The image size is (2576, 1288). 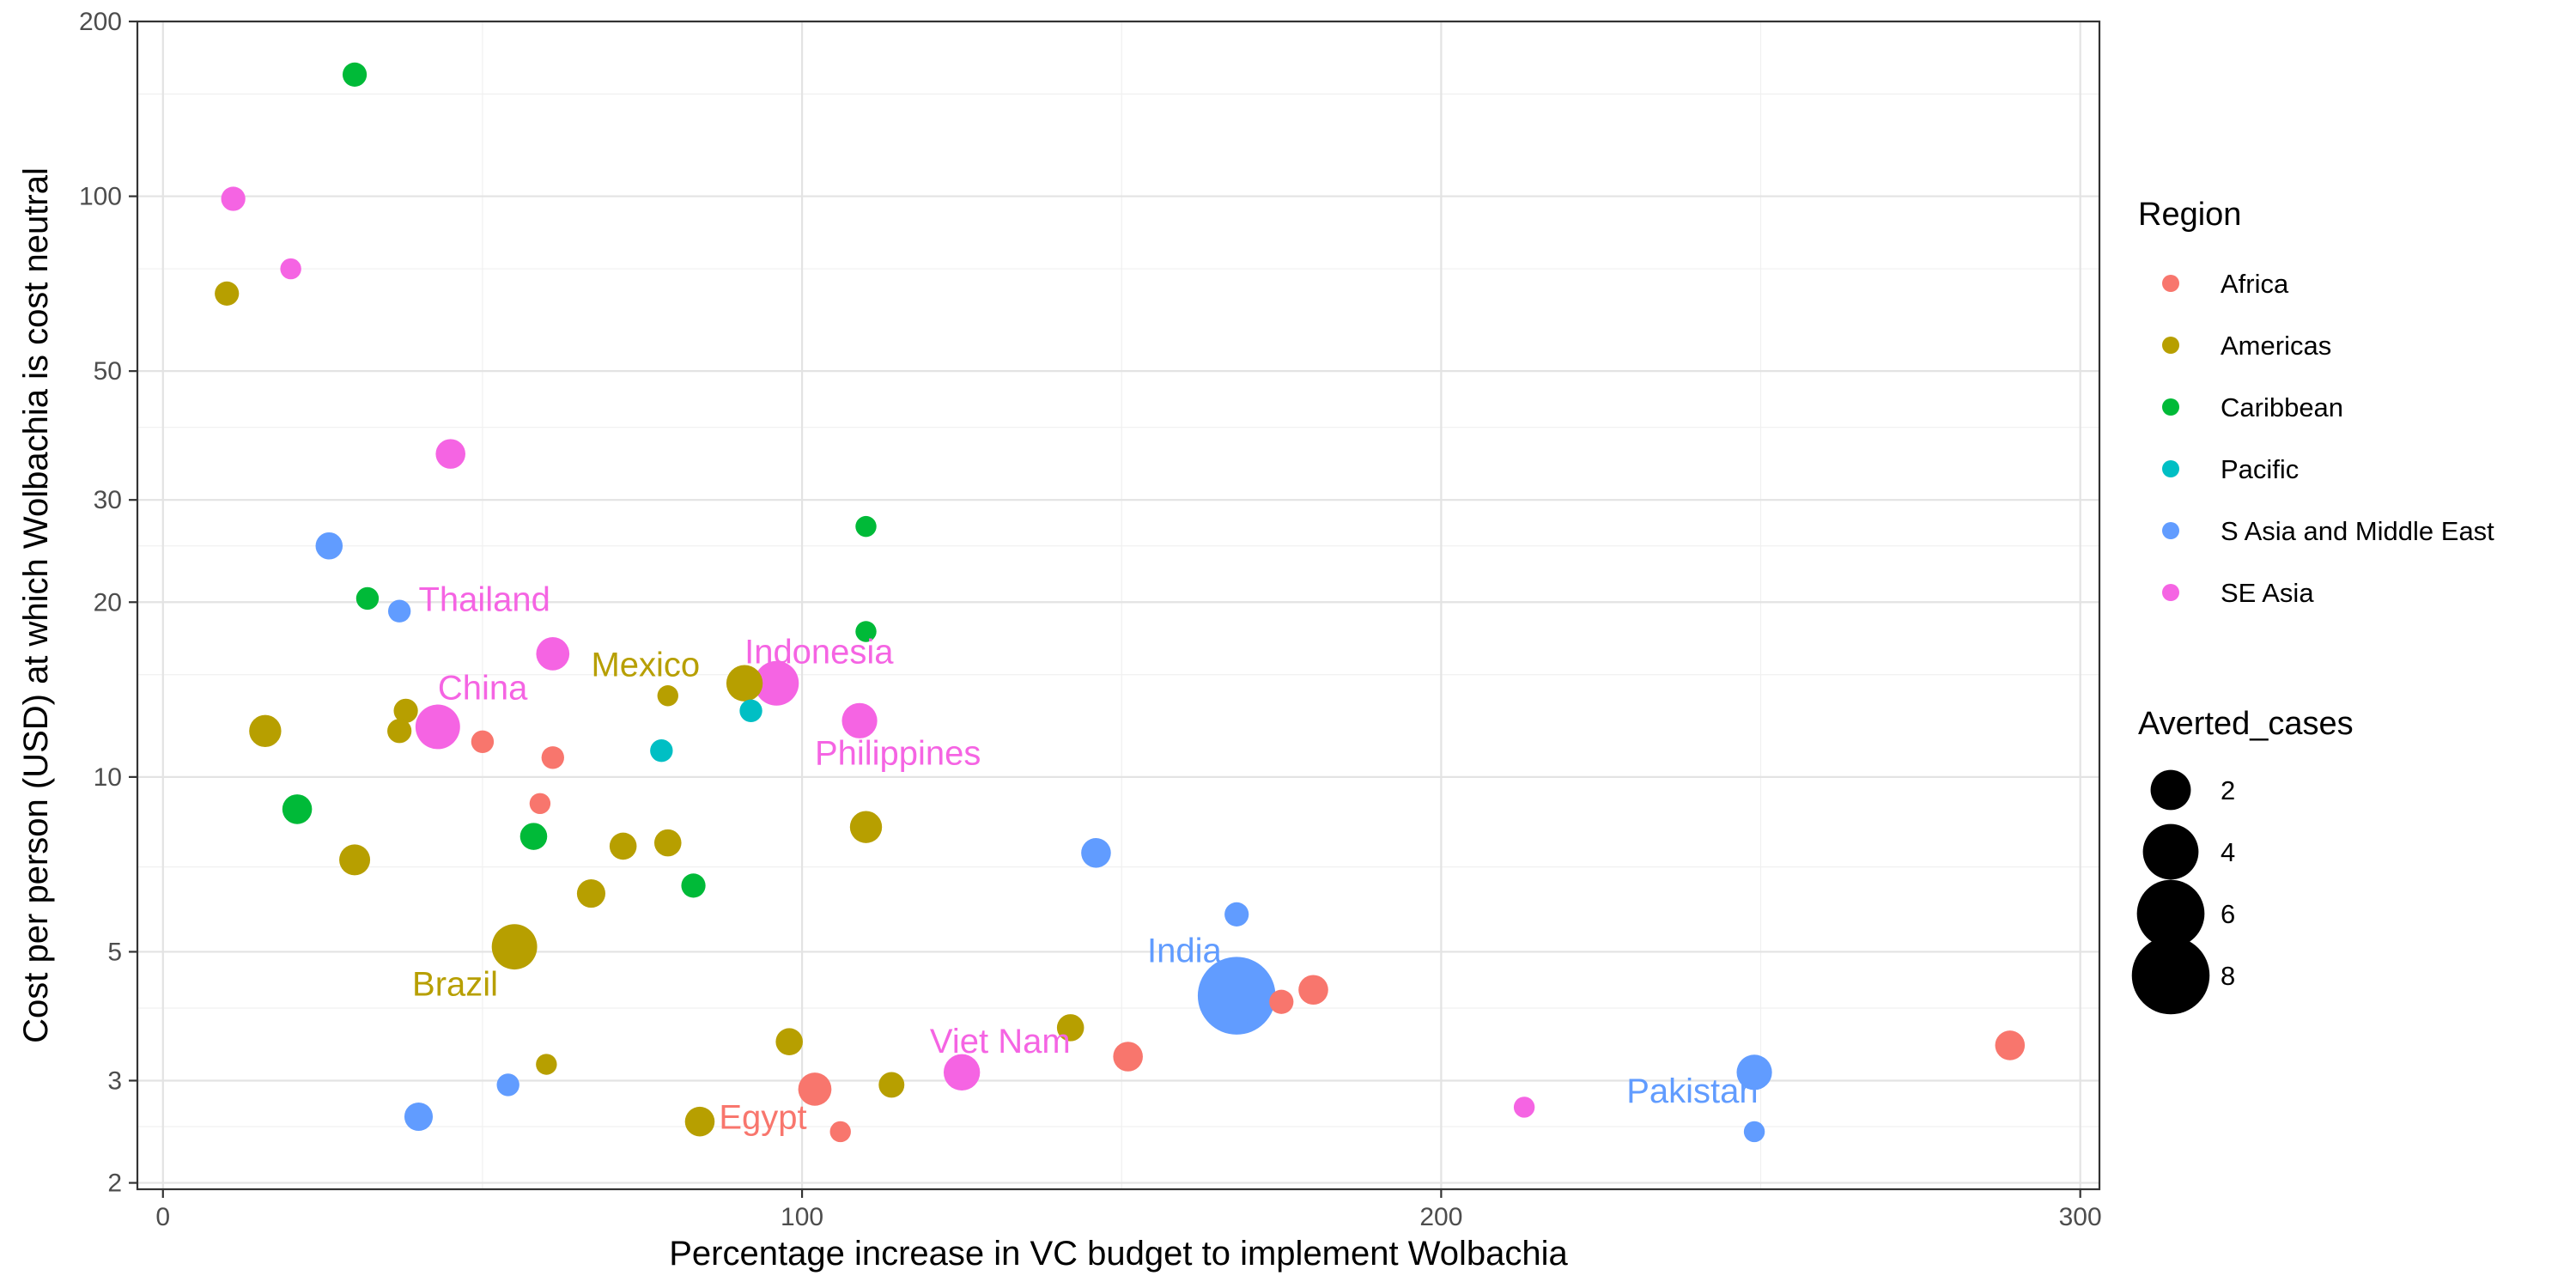 What do you see at coordinates (2228, 976) in the screenshot?
I see `legend-size-label: 8` at bounding box center [2228, 976].